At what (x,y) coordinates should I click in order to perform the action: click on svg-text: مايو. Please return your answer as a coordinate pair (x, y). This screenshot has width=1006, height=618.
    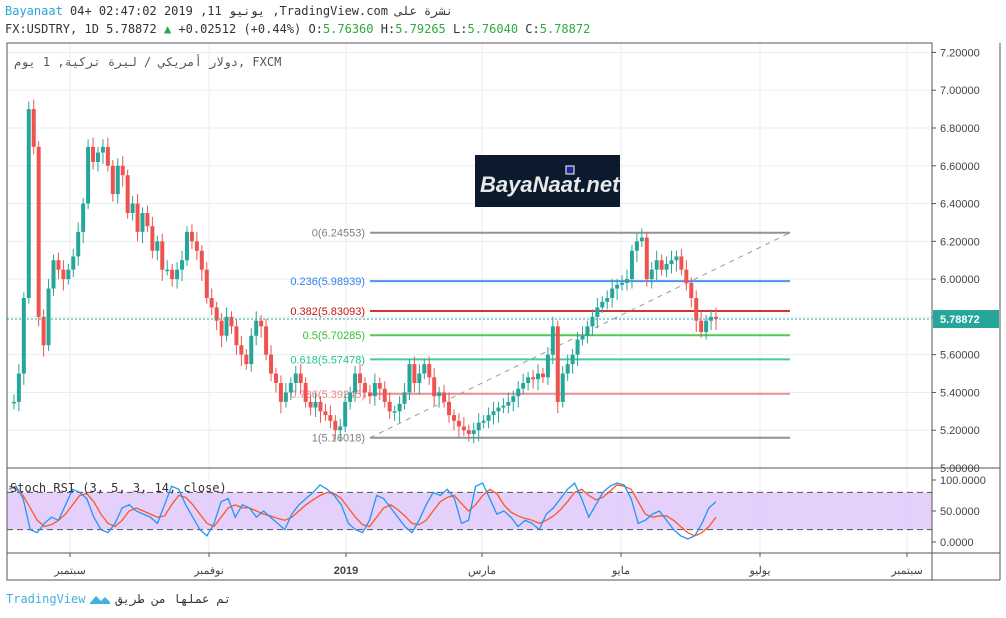
    Looking at the image, I should click on (620, 571).